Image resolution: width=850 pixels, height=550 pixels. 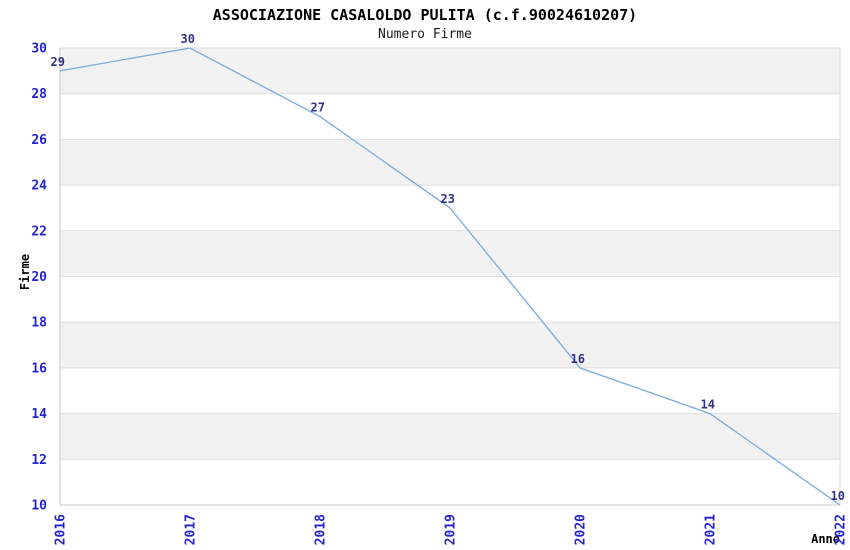 I want to click on x-tick-label: 2016, so click(x=61, y=529).